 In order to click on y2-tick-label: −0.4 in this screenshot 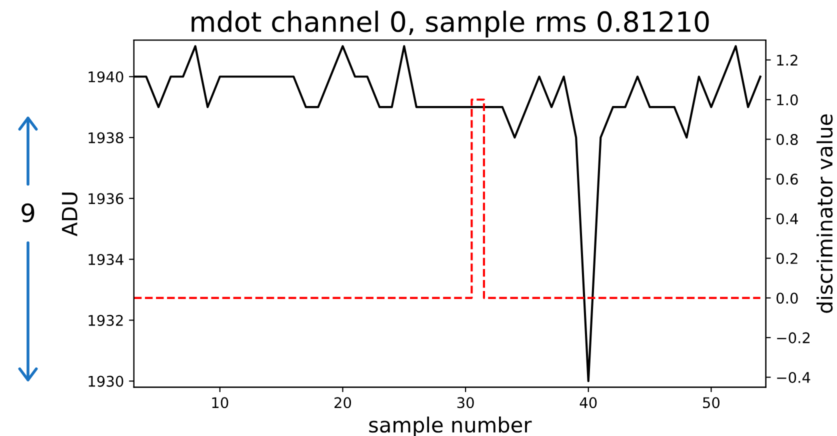, I will do `click(793, 377)`.